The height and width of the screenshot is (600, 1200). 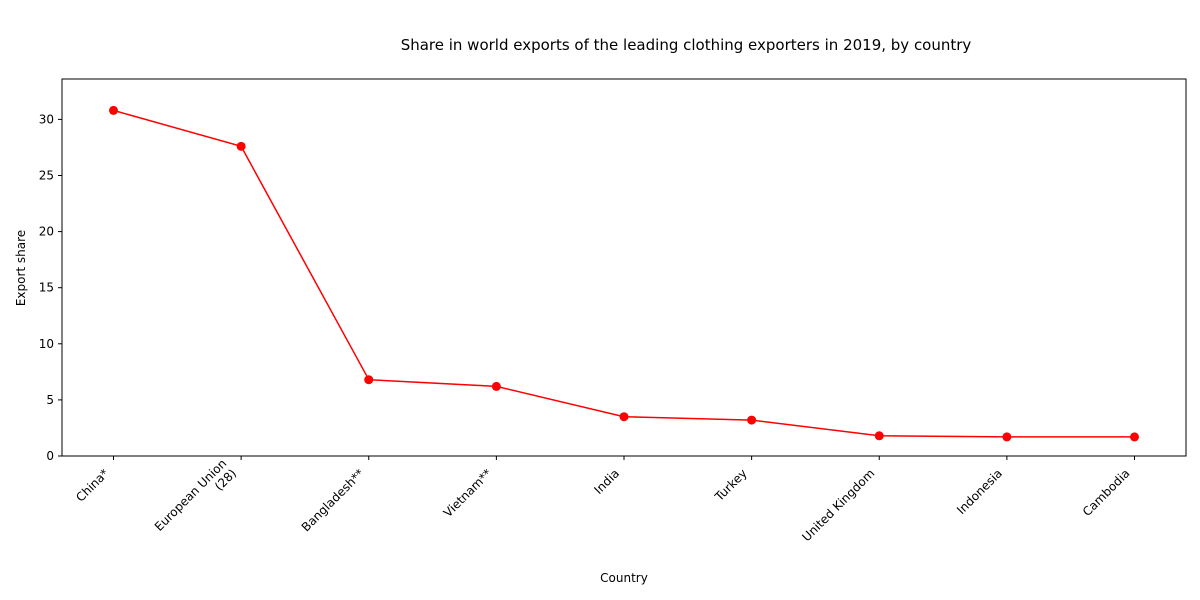 I want to click on y-tick-label: 5, so click(x=50, y=400).